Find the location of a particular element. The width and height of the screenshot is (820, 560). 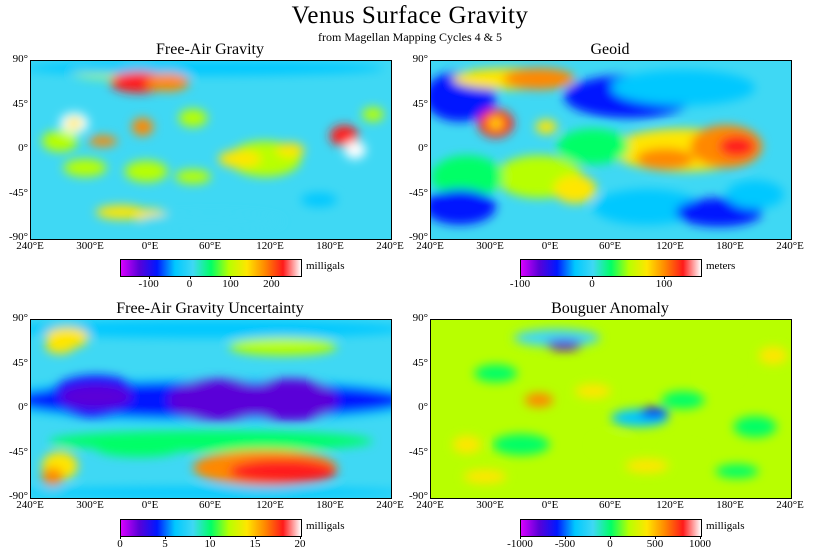

x-tick-label: 180°E is located at coordinates (730, 505).